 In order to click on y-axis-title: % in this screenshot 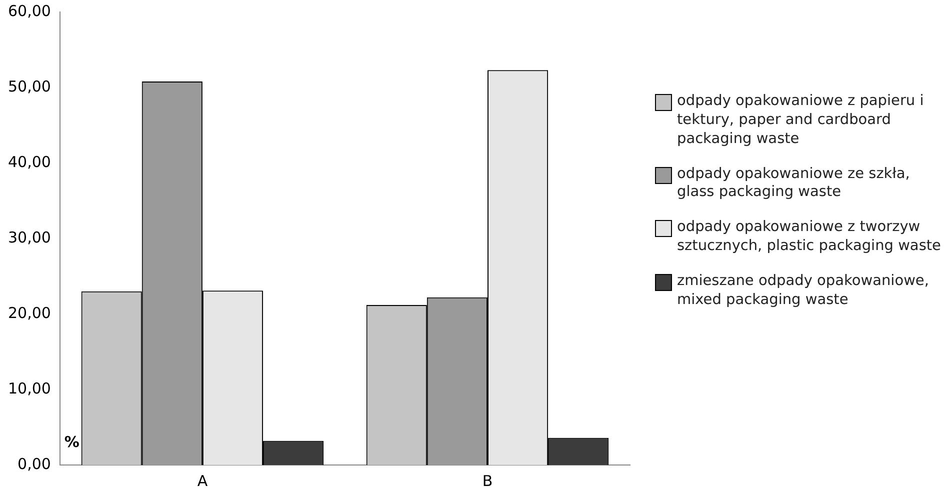, I will do `click(72, 441)`.